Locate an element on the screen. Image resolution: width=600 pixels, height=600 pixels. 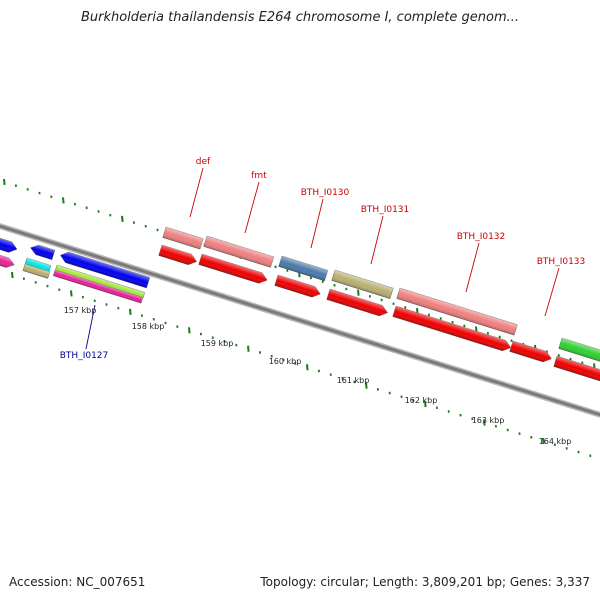
gene-label: BTH_I0127 is located at coordinates (84, 356).